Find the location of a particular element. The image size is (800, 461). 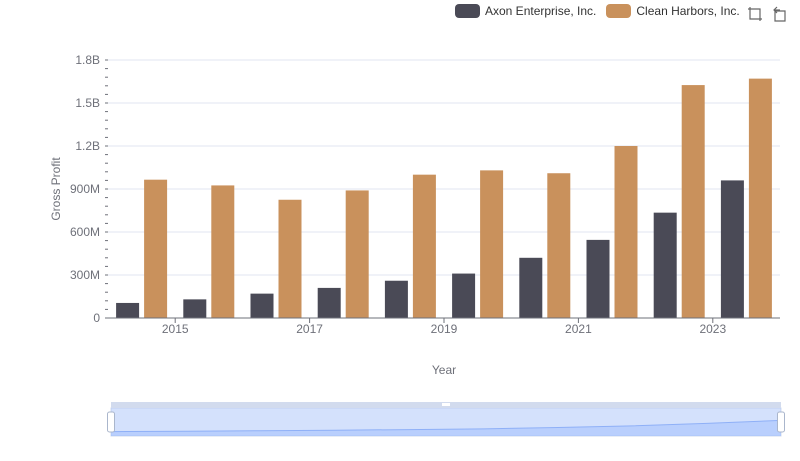

datazoom-left-handle is located at coordinates (111, 422).